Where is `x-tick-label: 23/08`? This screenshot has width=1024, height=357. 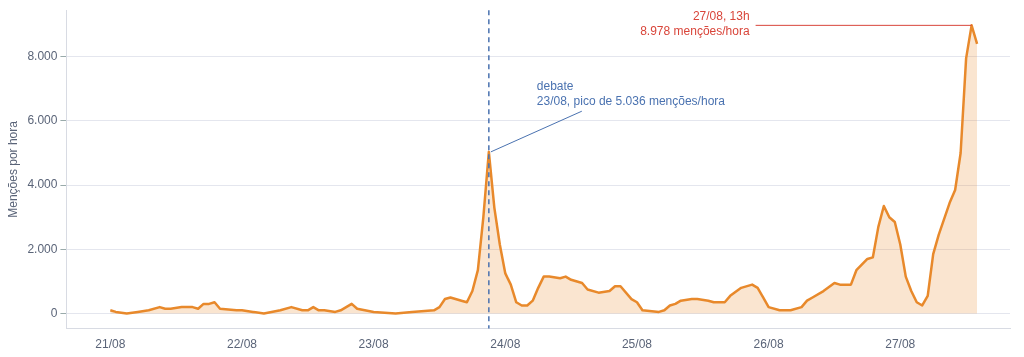 x-tick-label: 23/08 is located at coordinates (373, 344).